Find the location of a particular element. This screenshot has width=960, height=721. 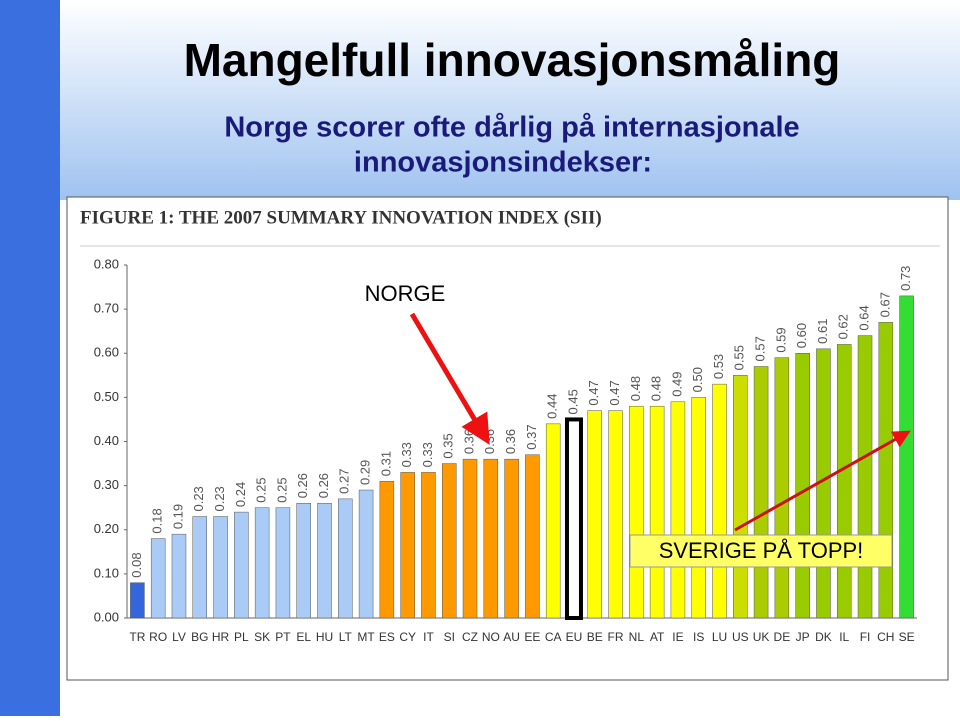

data-label: 0.35 is located at coordinates (448, 445).